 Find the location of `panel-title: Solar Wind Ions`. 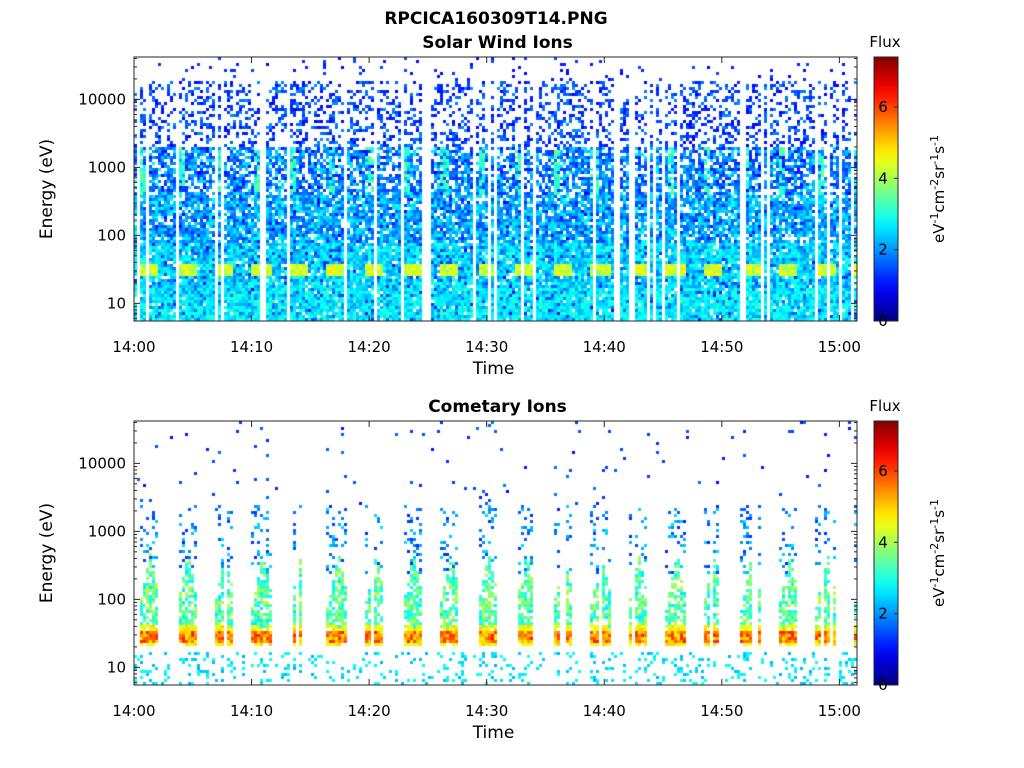

panel-title: Solar Wind Ions is located at coordinates (497, 43).